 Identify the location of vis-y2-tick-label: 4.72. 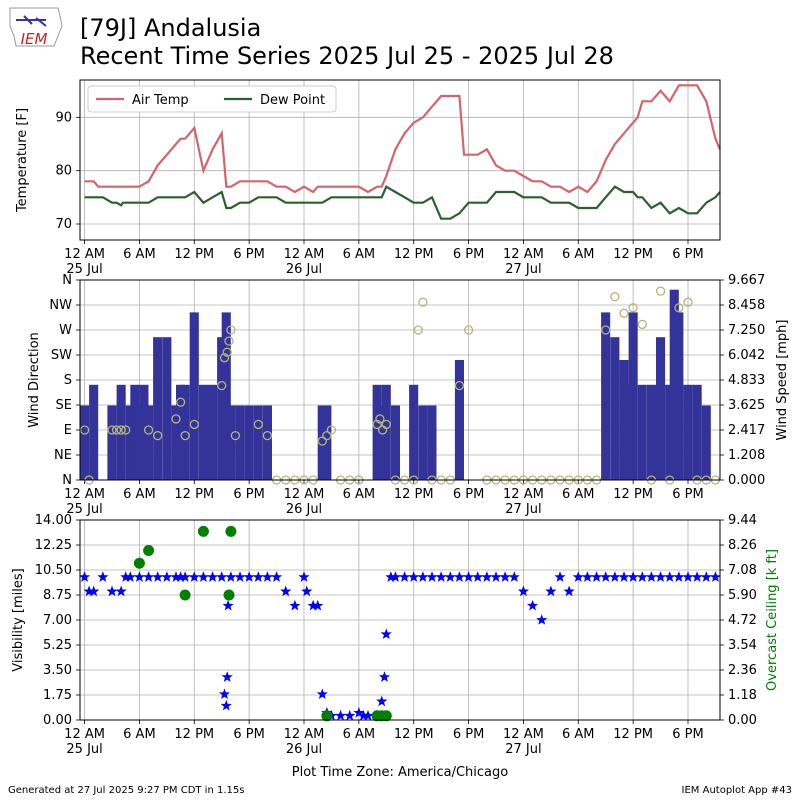
(742, 620).